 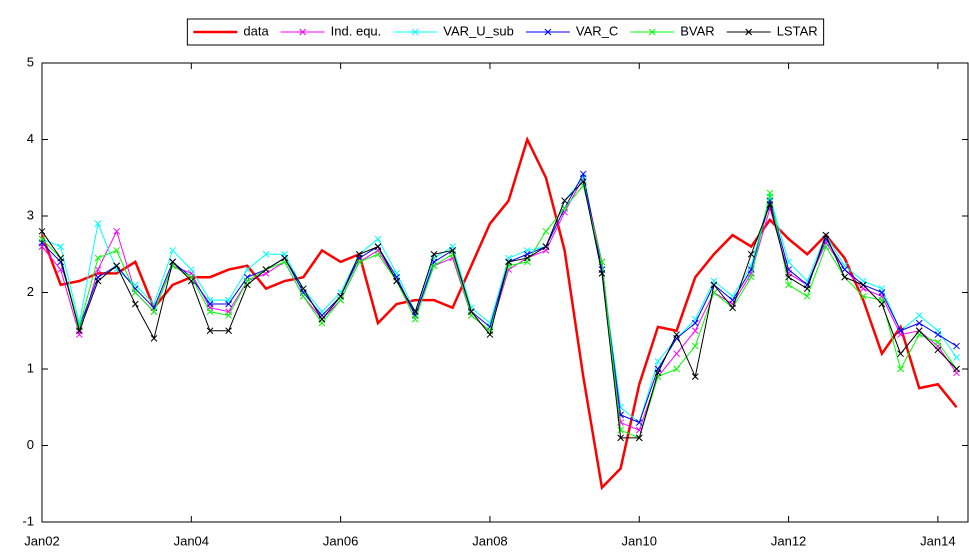 I want to click on y-tick-label: 0, so click(x=30, y=444).